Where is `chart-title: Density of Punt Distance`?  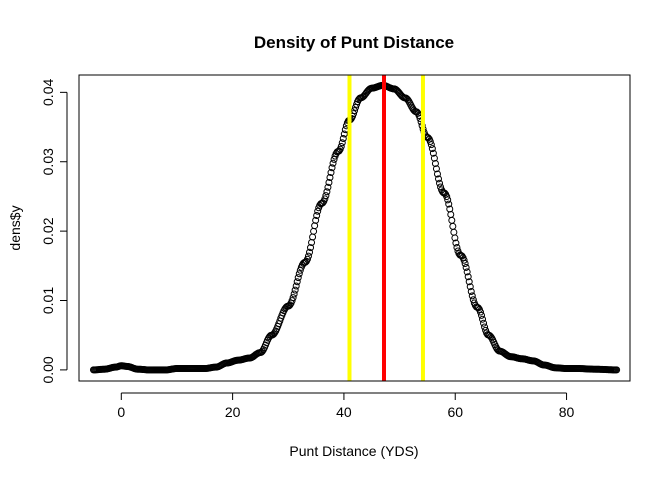 chart-title: Density of Punt Distance is located at coordinates (354, 42).